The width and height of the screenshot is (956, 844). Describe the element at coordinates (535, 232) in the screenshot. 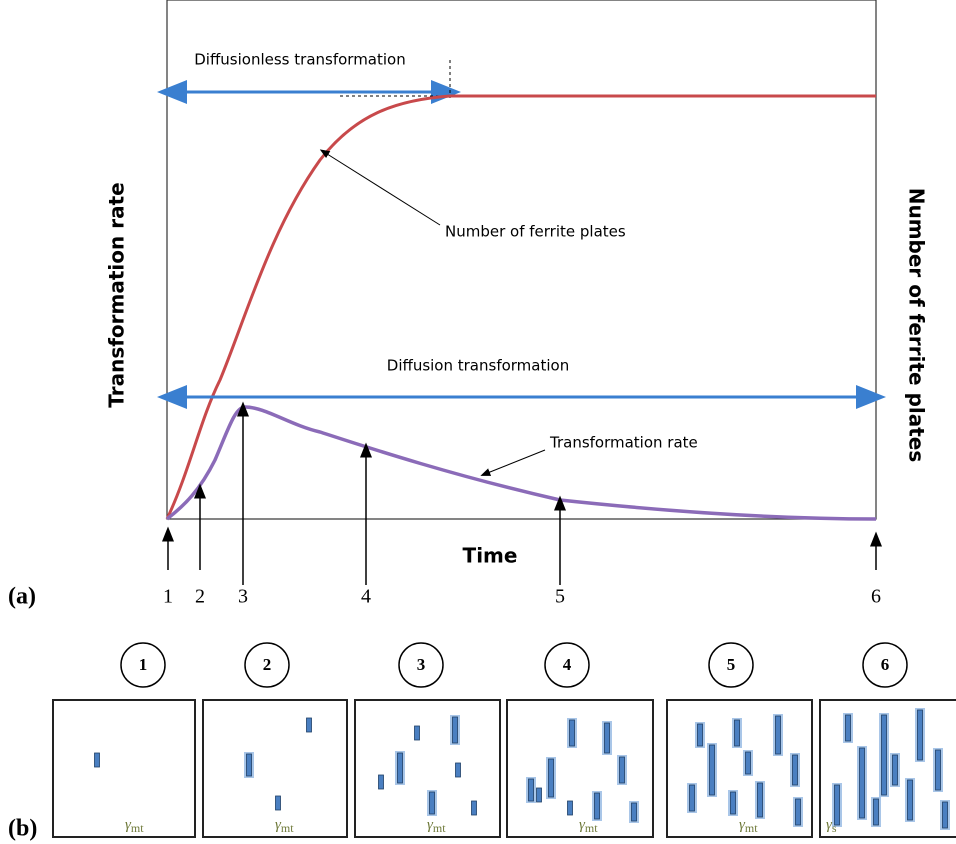

I see `annotation: Number of ferrite plates` at that location.